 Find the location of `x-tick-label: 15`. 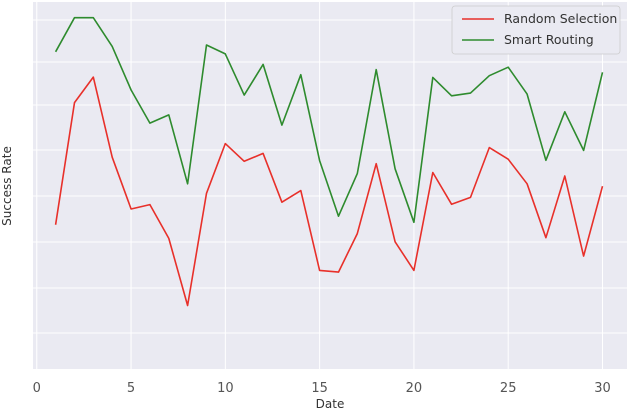

x-tick-label: 15 is located at coordinates (319, 388).